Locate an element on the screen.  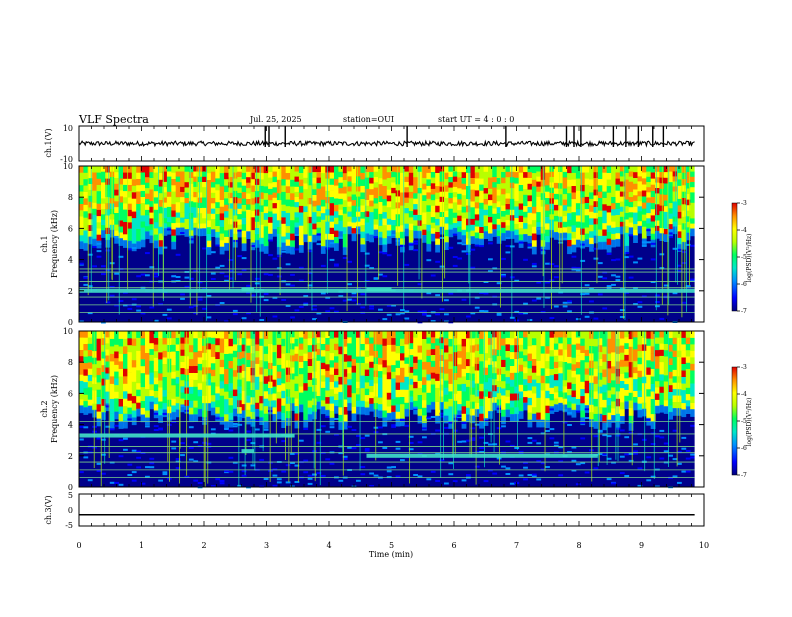
ch2-ytick-label: 2 is located at coordinates (70, 456).